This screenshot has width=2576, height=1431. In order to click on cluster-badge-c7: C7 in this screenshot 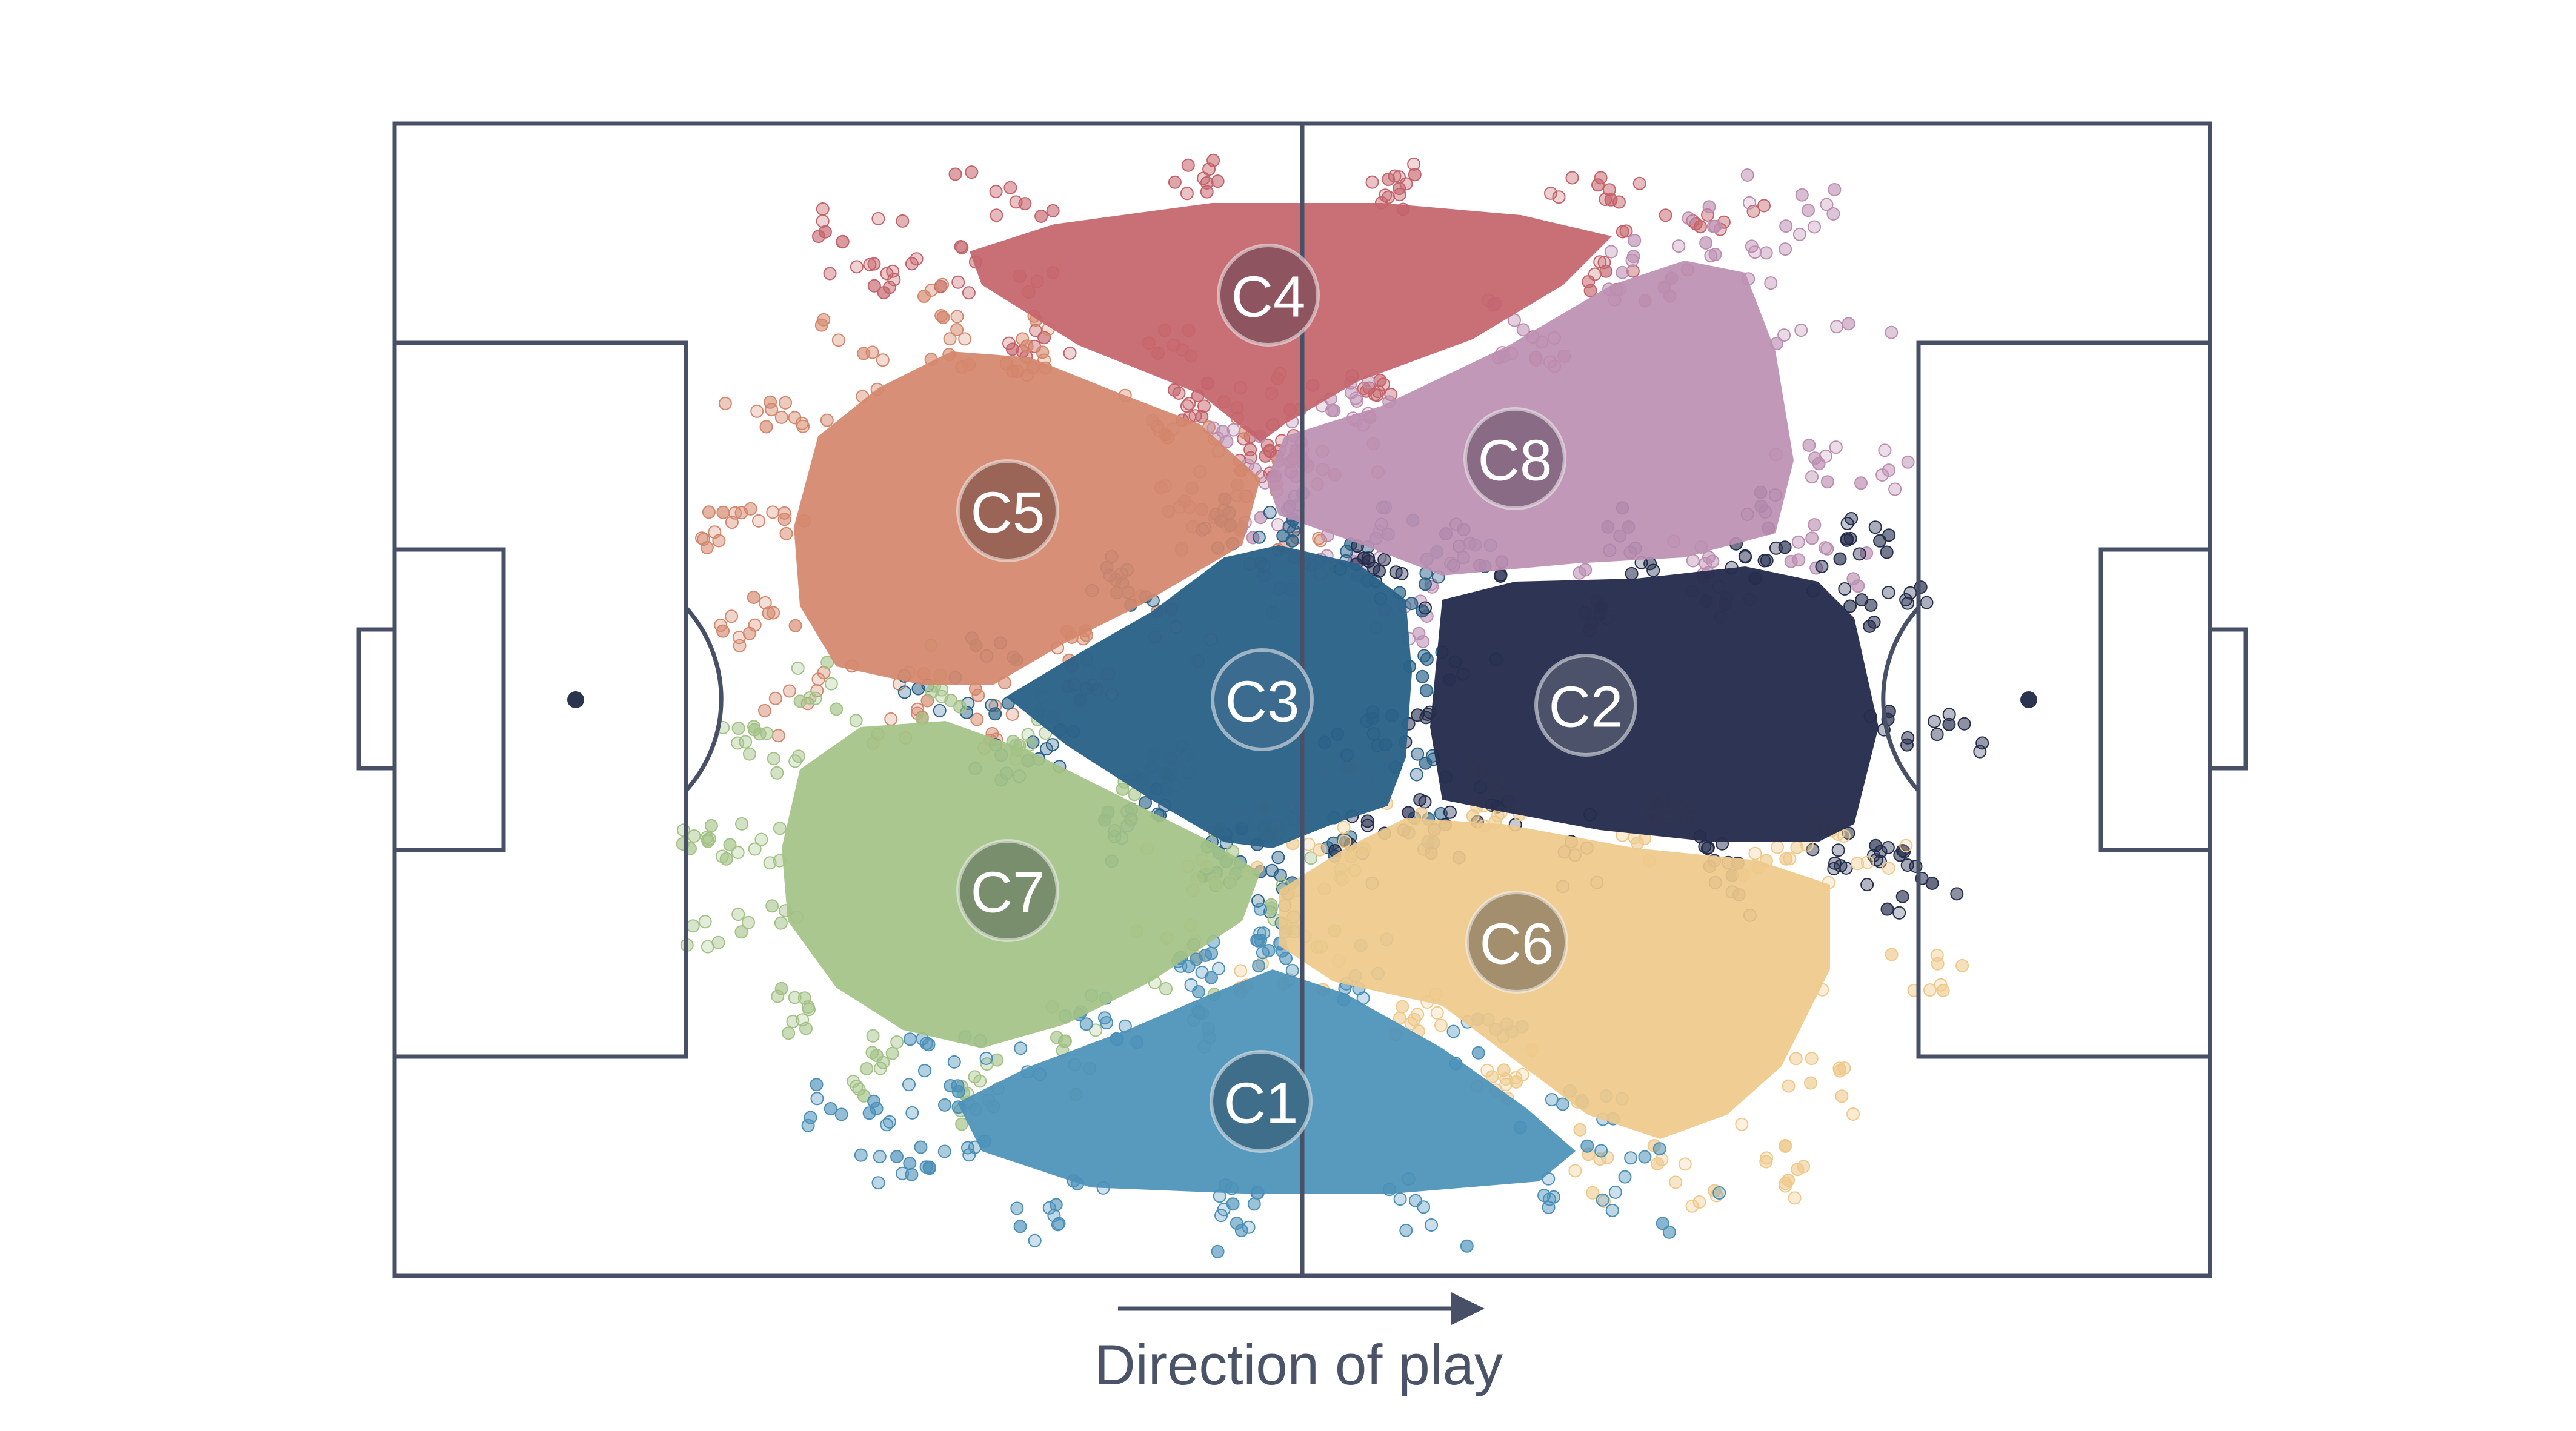, I will do `click(1007, 890)`.